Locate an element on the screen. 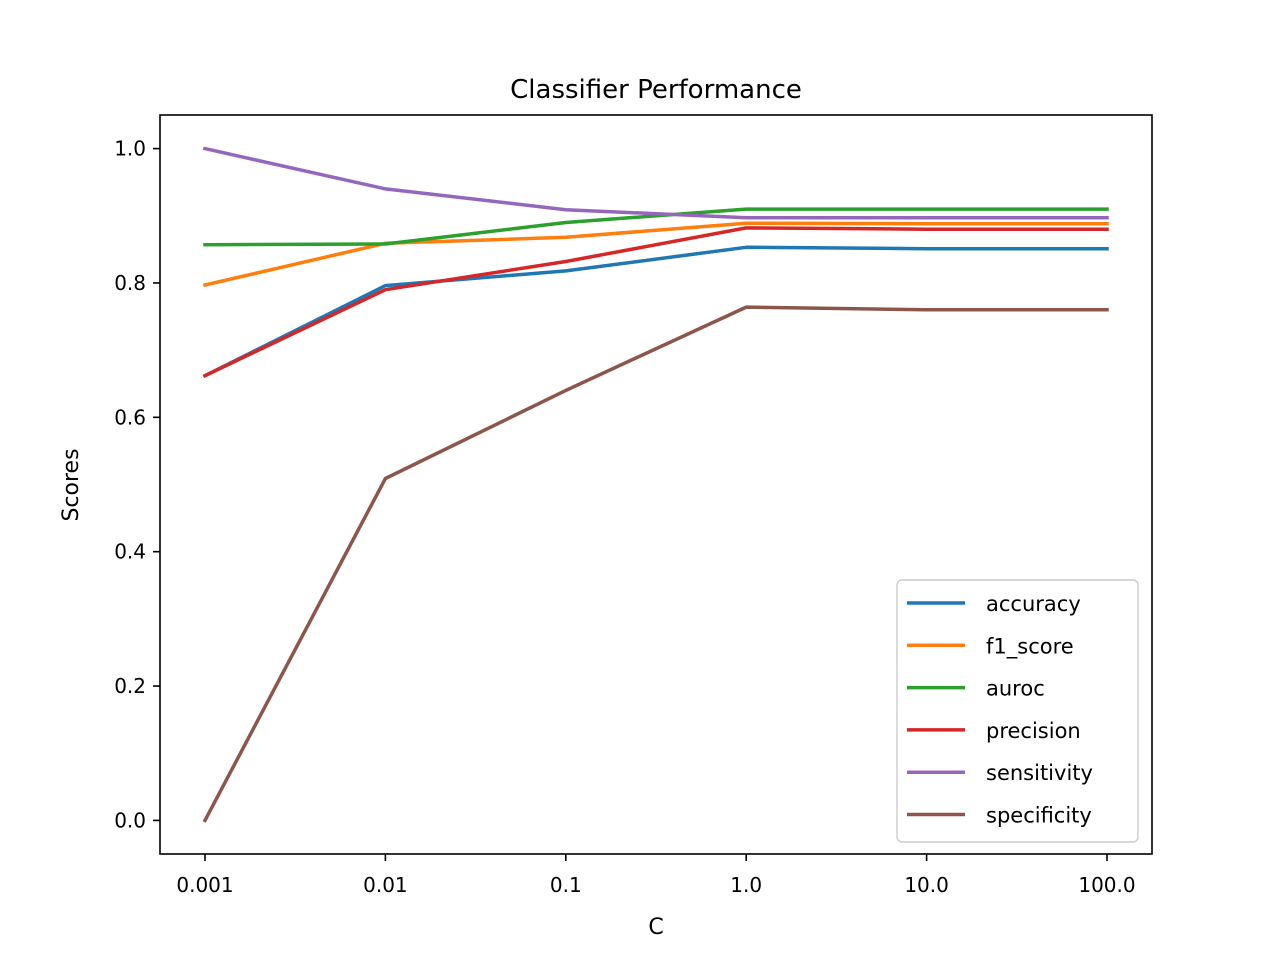 The height and width of the screenshot is (960, 1280). x-tick-label: 0.1 is located at coordinates (566, 885).